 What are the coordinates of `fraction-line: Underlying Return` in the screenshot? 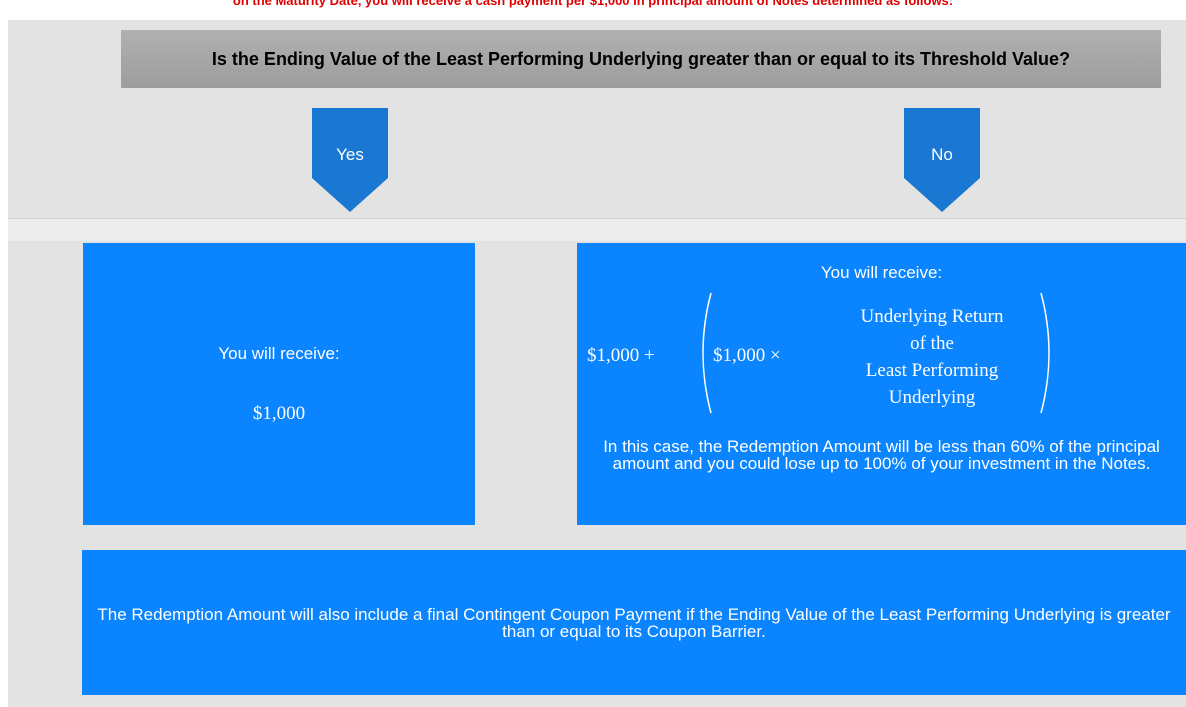 It's located at (932, 316).